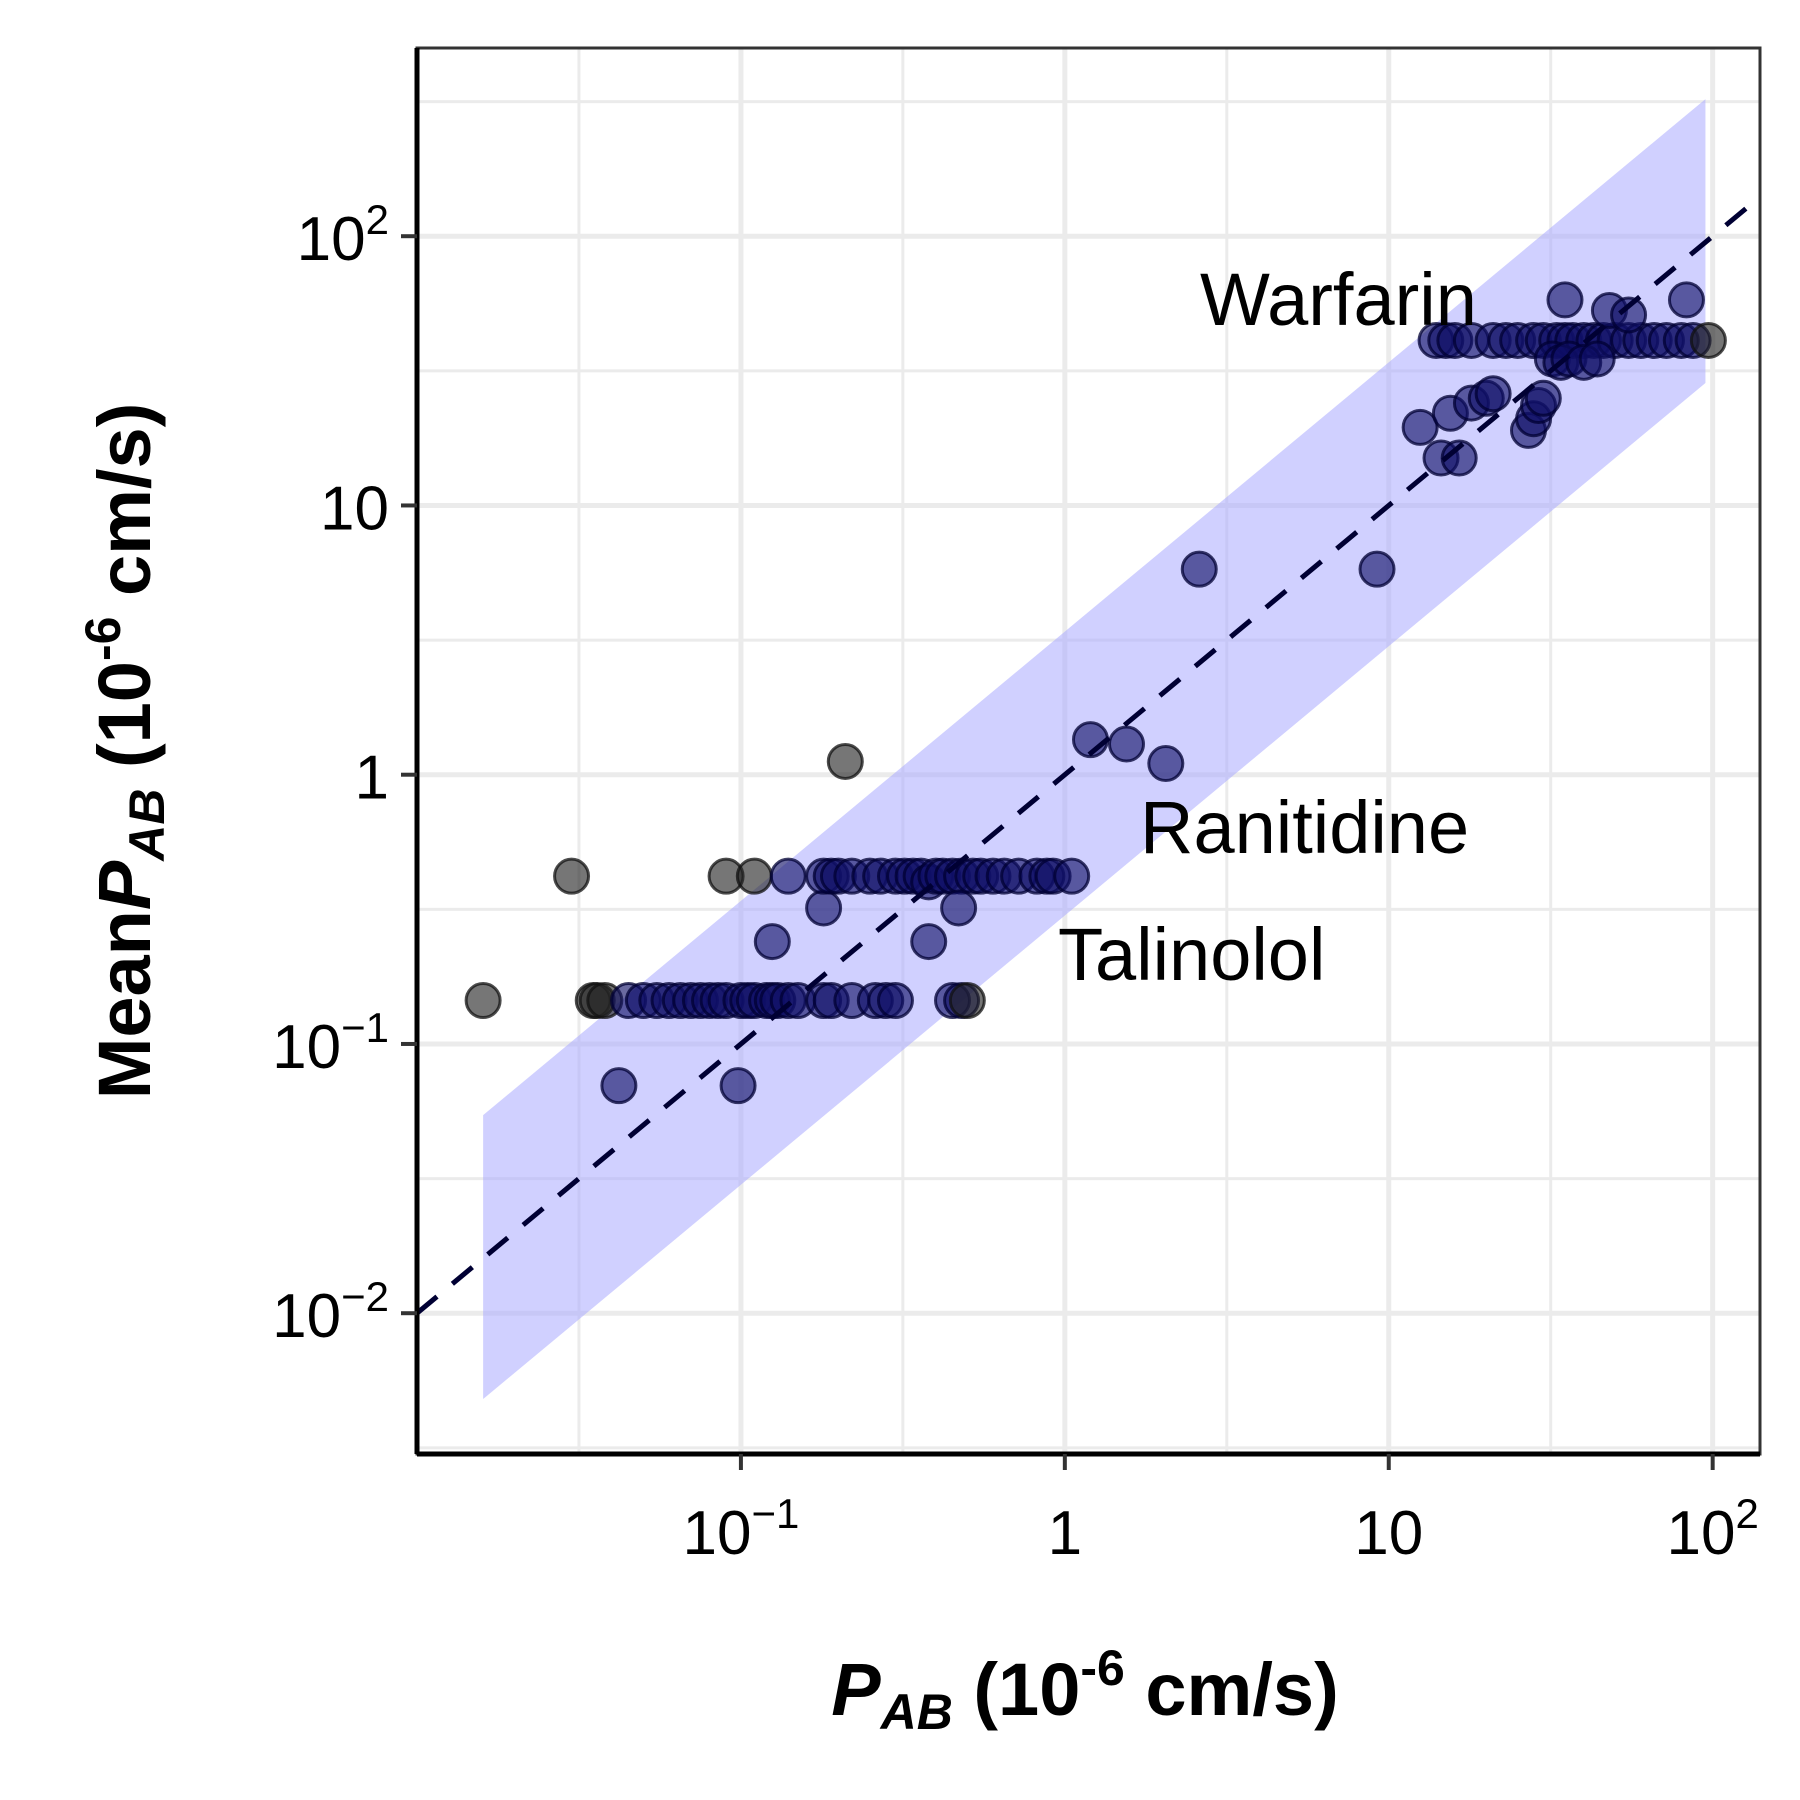  I want to click on x-axis-ticks: 10⁻¹ 1 10 10², so click(1220, 1511).